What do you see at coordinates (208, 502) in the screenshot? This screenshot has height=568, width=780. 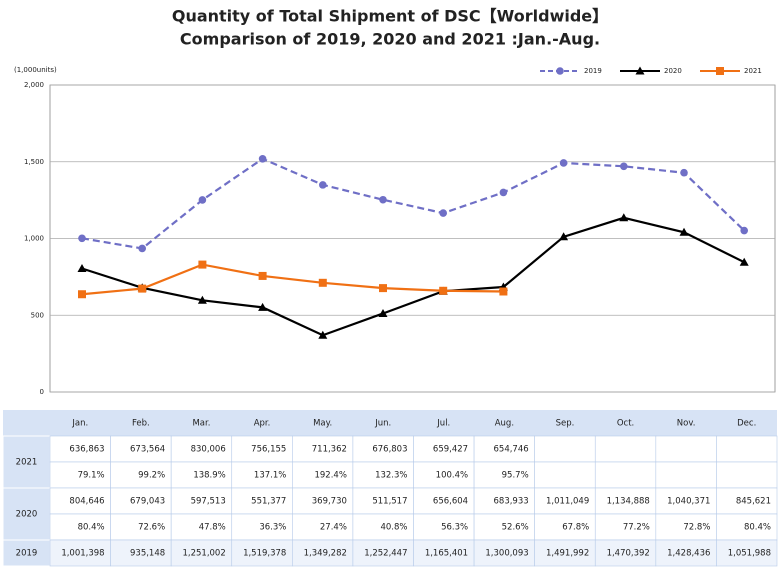 I see `table-value: 597,513` at bounding box center [208, 502].